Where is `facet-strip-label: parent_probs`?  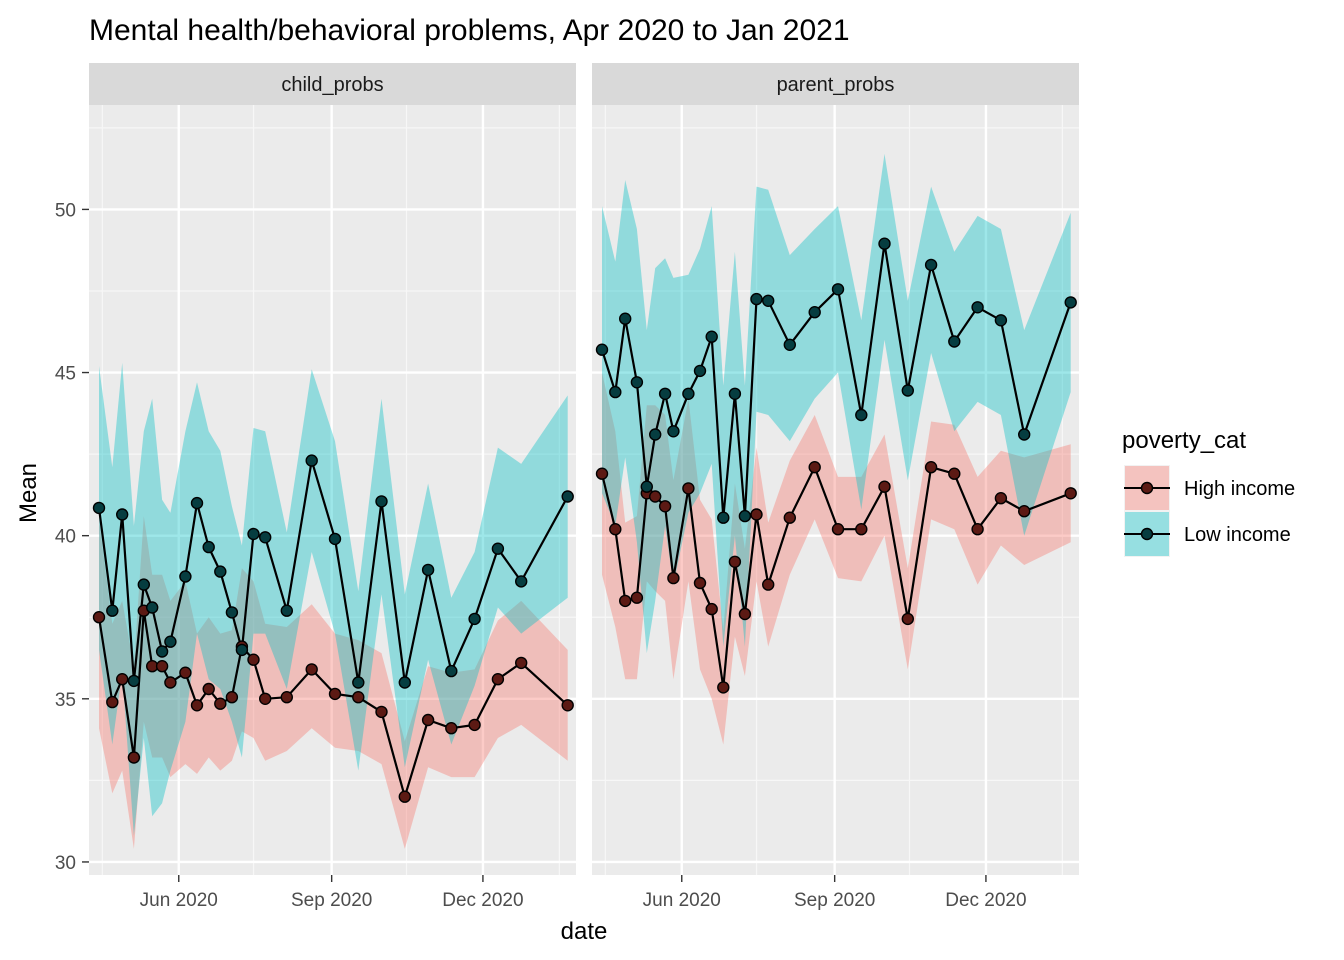 facet-strip-label: parent_probs is located at coordinates (836, 85).